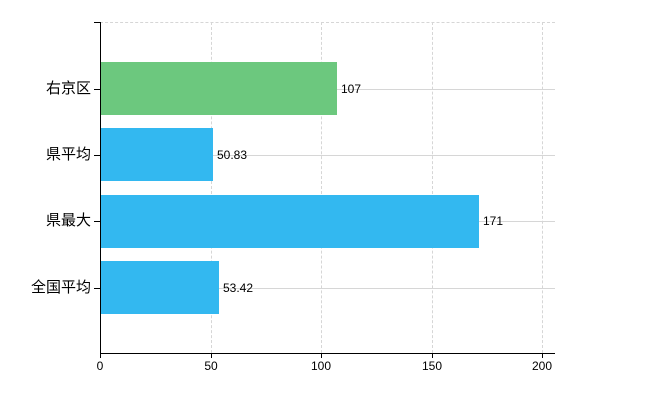  What do you see at coordinates (327, 353) in the screenshot?
I see `x-axis-line` at bounding box center [327, 353].